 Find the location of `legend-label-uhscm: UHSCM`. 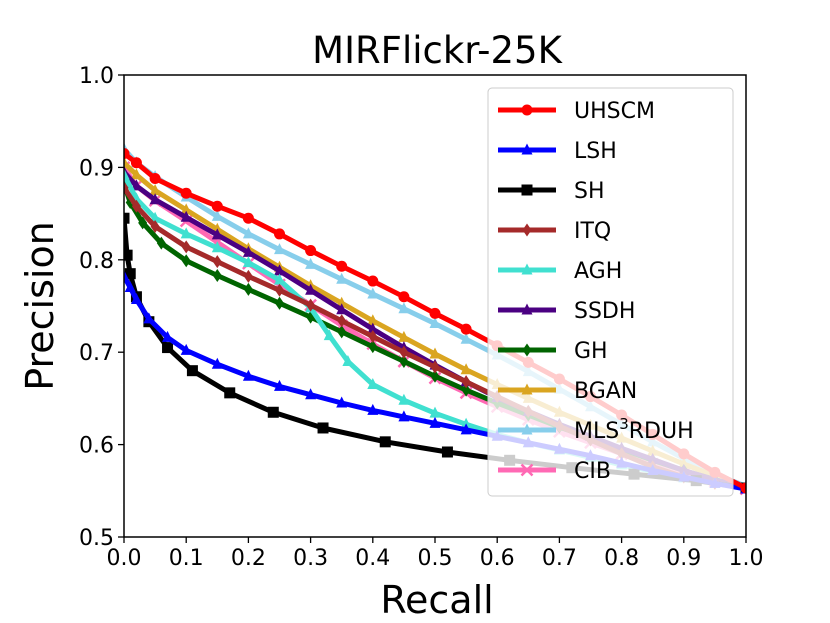

legend-label-uhscm: UHSCM is located at coordinates (614, 111).